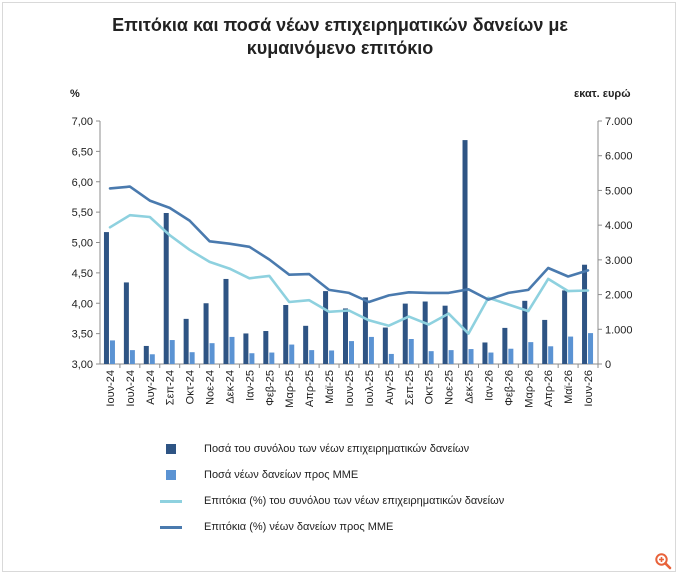 The height and width of the screenshot is (576, 680). I want to click on x-tick-label: Φεβ-25, so click(270, 388).